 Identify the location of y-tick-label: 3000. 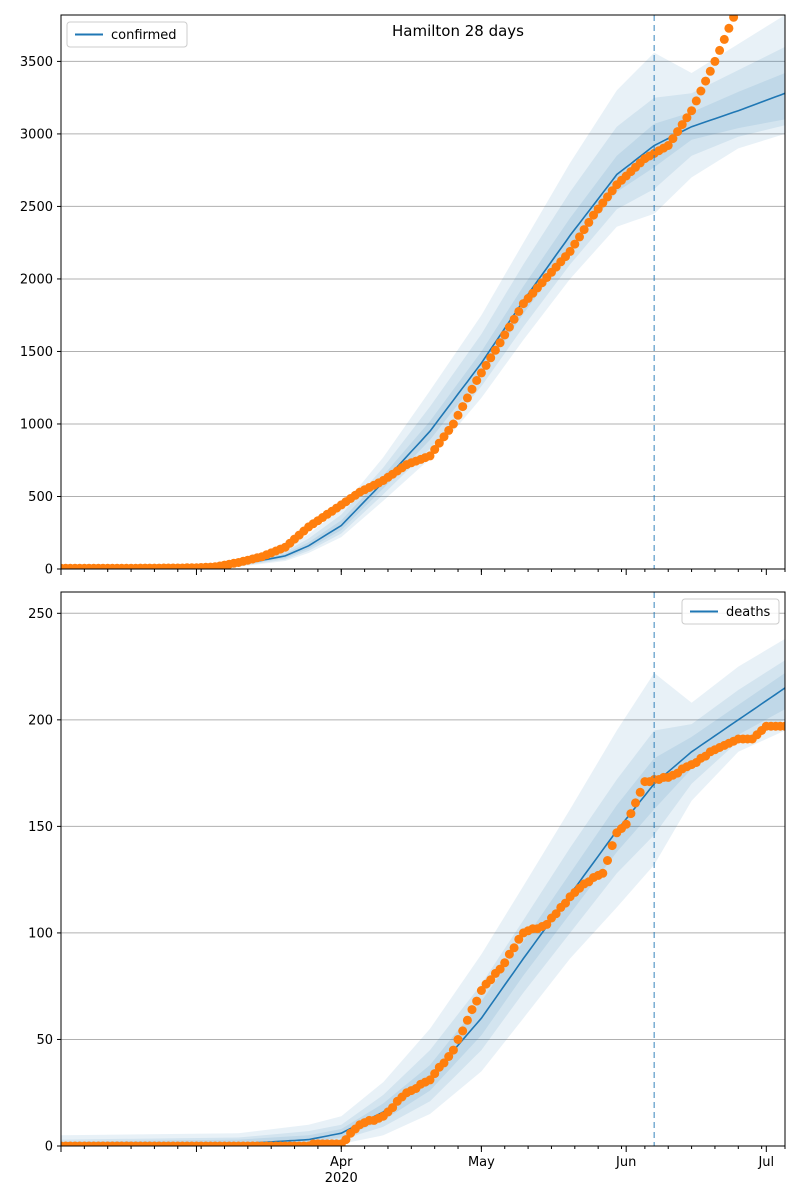
(36, 134).